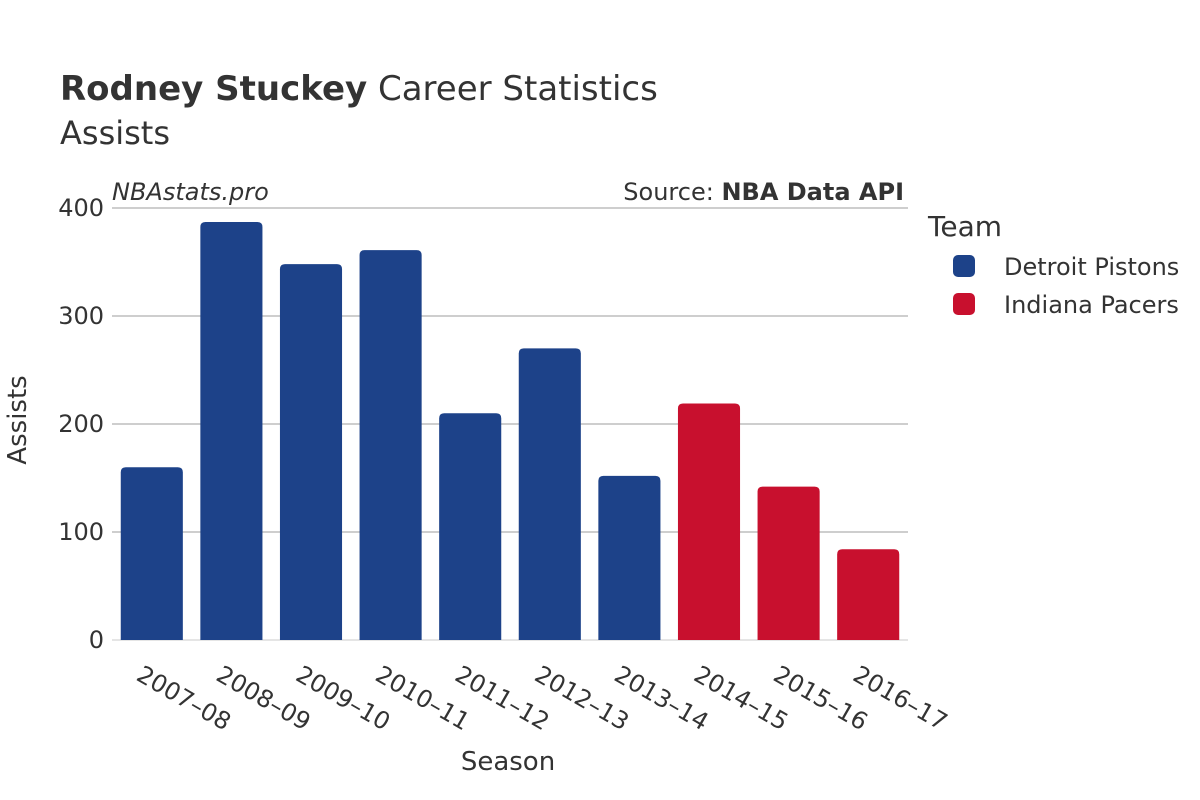 This screenshot has height=800, width=1200. I want to click on y-tick-label: 100, so click(81, 532).